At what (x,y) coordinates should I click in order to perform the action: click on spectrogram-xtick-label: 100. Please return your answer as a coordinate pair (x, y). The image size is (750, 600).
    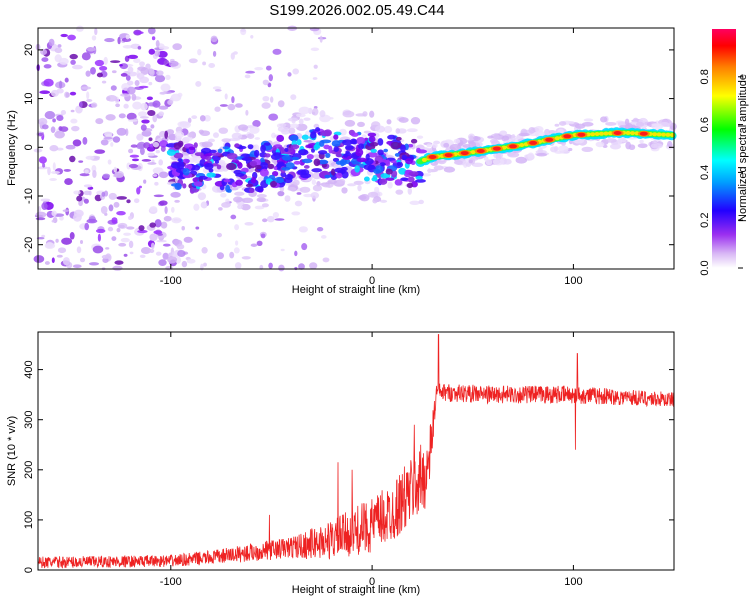
    Looking at the image, I should click on (573, 281).